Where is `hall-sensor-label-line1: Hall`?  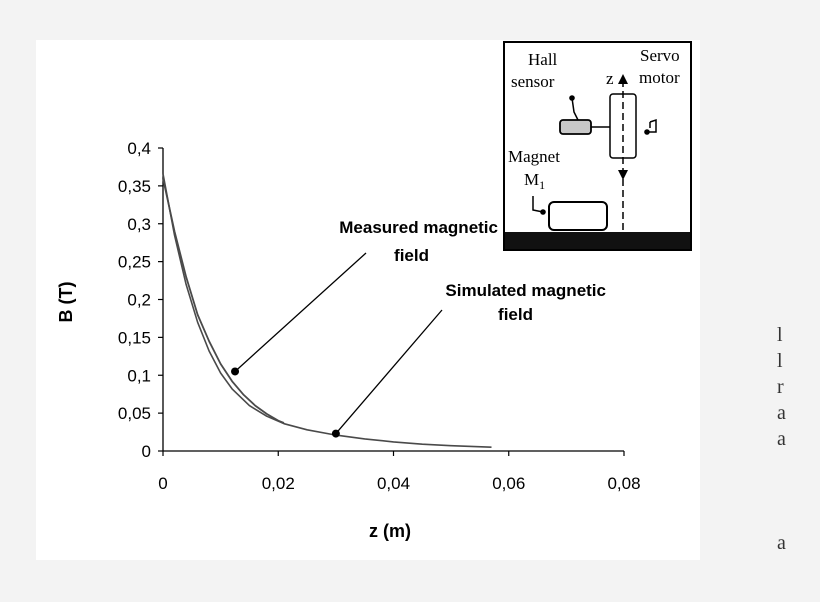 hall-sensor-label-line1: Hall is located at coordinates (543, 59).